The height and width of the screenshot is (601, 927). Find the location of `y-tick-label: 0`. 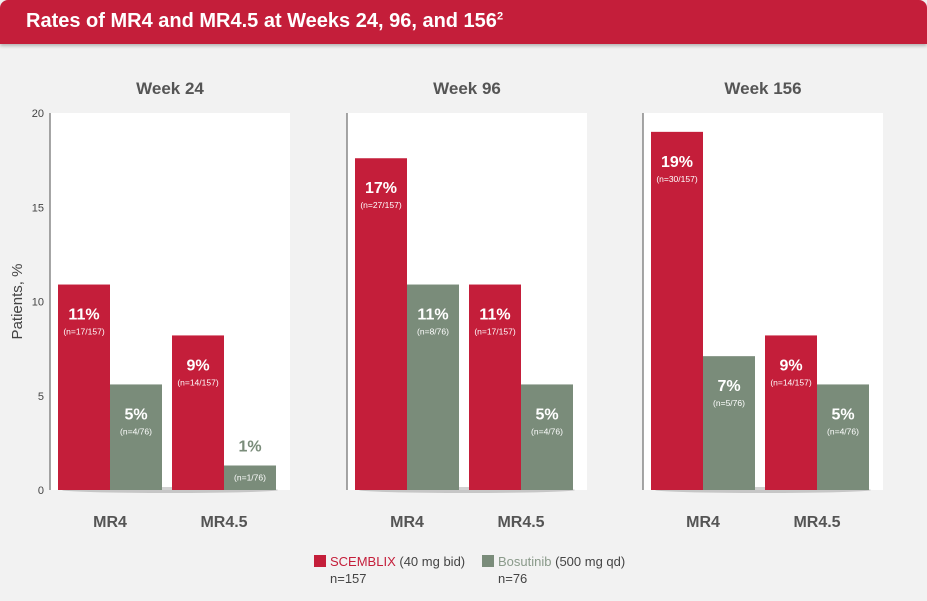

y-tick-label: 0 is located at coordinates (41, 491).